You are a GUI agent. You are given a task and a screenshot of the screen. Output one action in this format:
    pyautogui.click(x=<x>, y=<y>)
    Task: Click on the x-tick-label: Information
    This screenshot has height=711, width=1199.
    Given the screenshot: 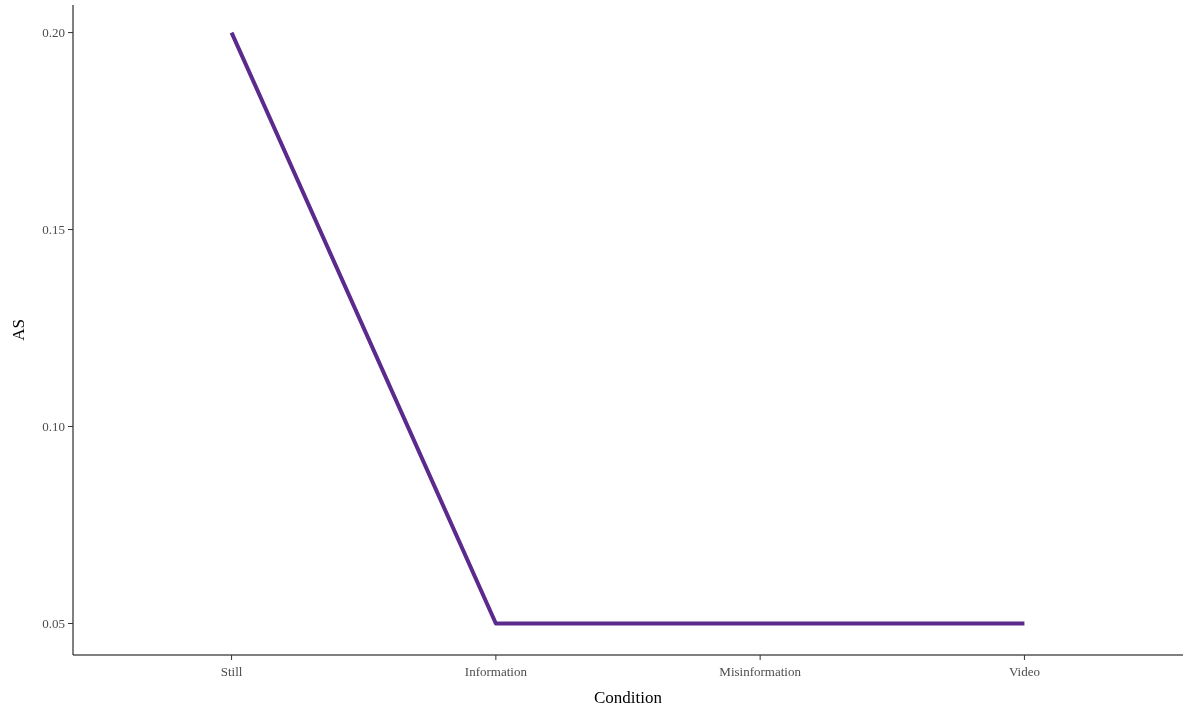 What is the action you would take?
    pyautogui.click(x=496, y=671)
    